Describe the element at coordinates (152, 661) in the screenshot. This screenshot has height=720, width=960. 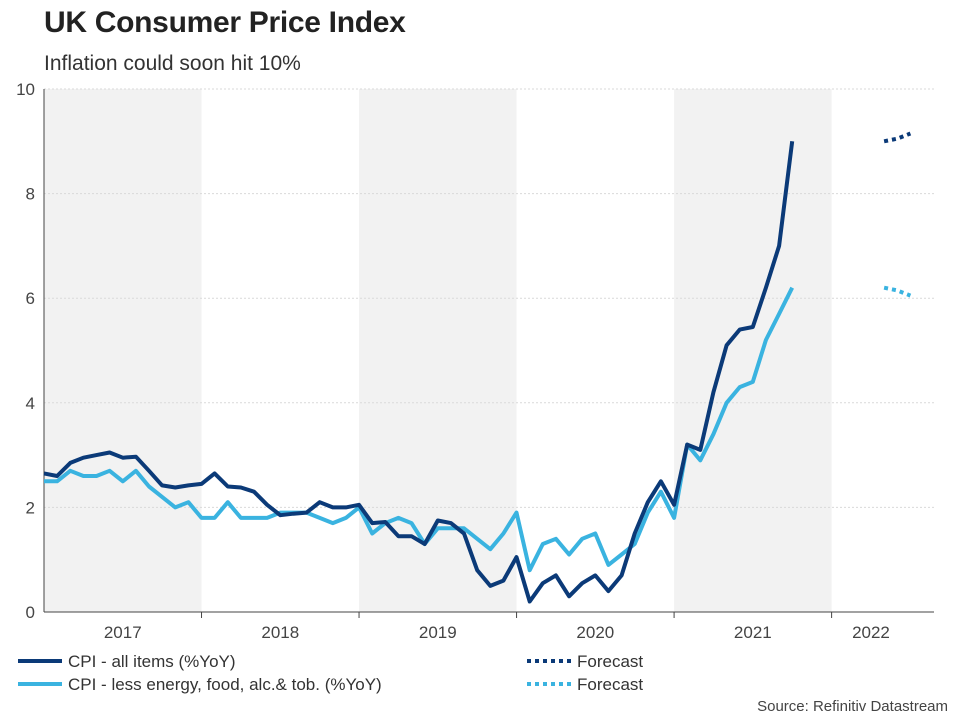
I see `legend-label: CPI - all items (%YoY)` at that location.